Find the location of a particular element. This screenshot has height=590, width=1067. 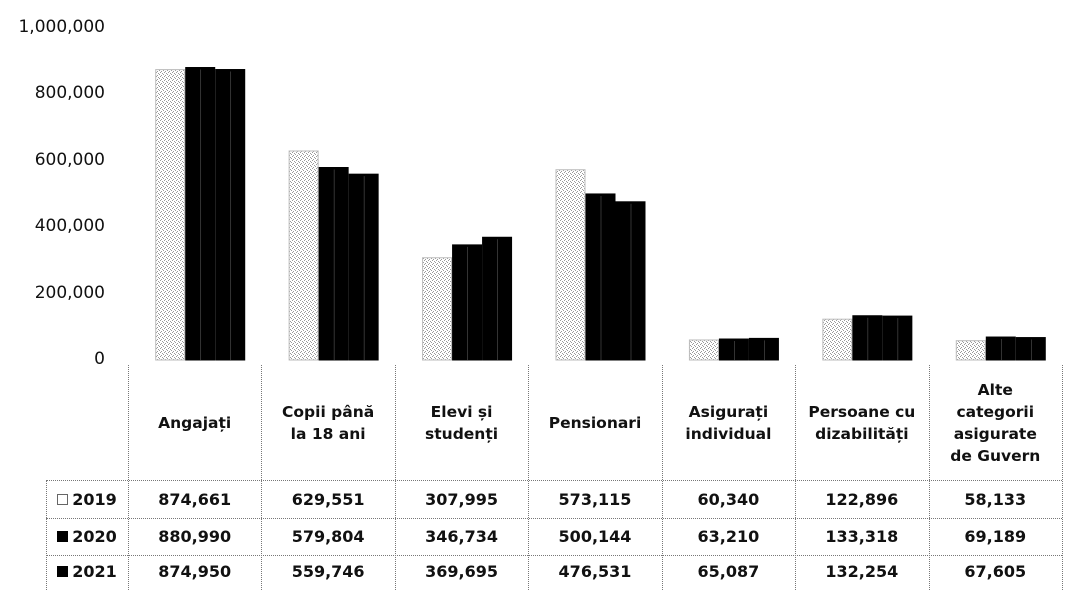

data-table-value: 874,950 is located at coordinates (195, 571).